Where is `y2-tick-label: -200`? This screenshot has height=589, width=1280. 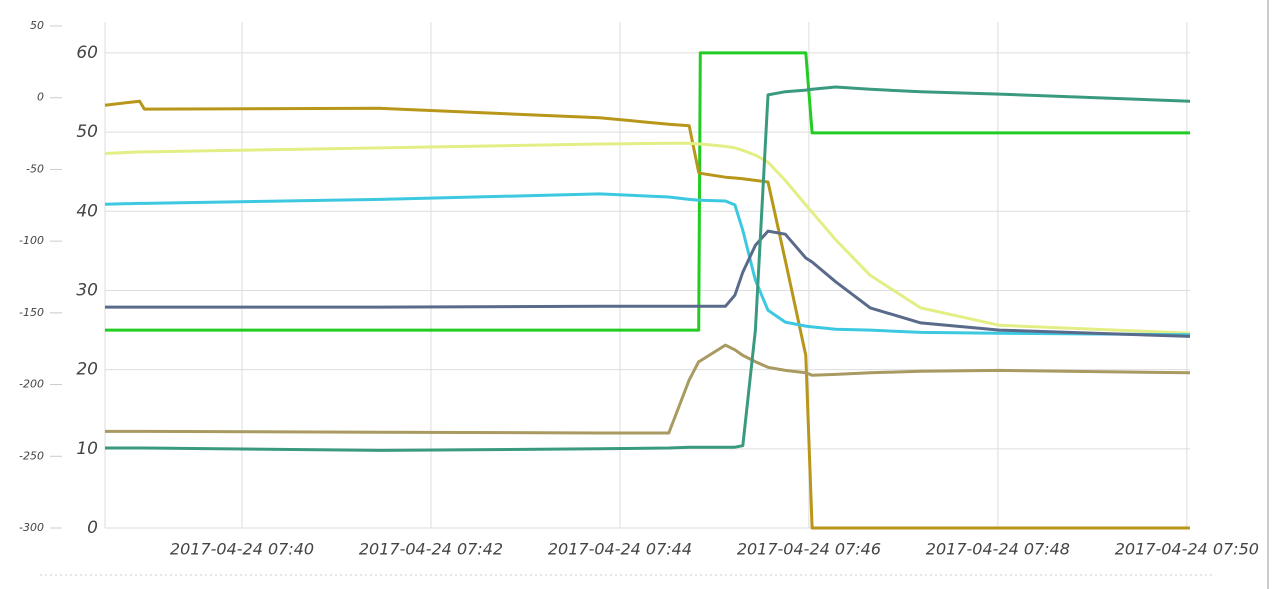 y2-tick-label: -200 is located at coordinates (31, 384).